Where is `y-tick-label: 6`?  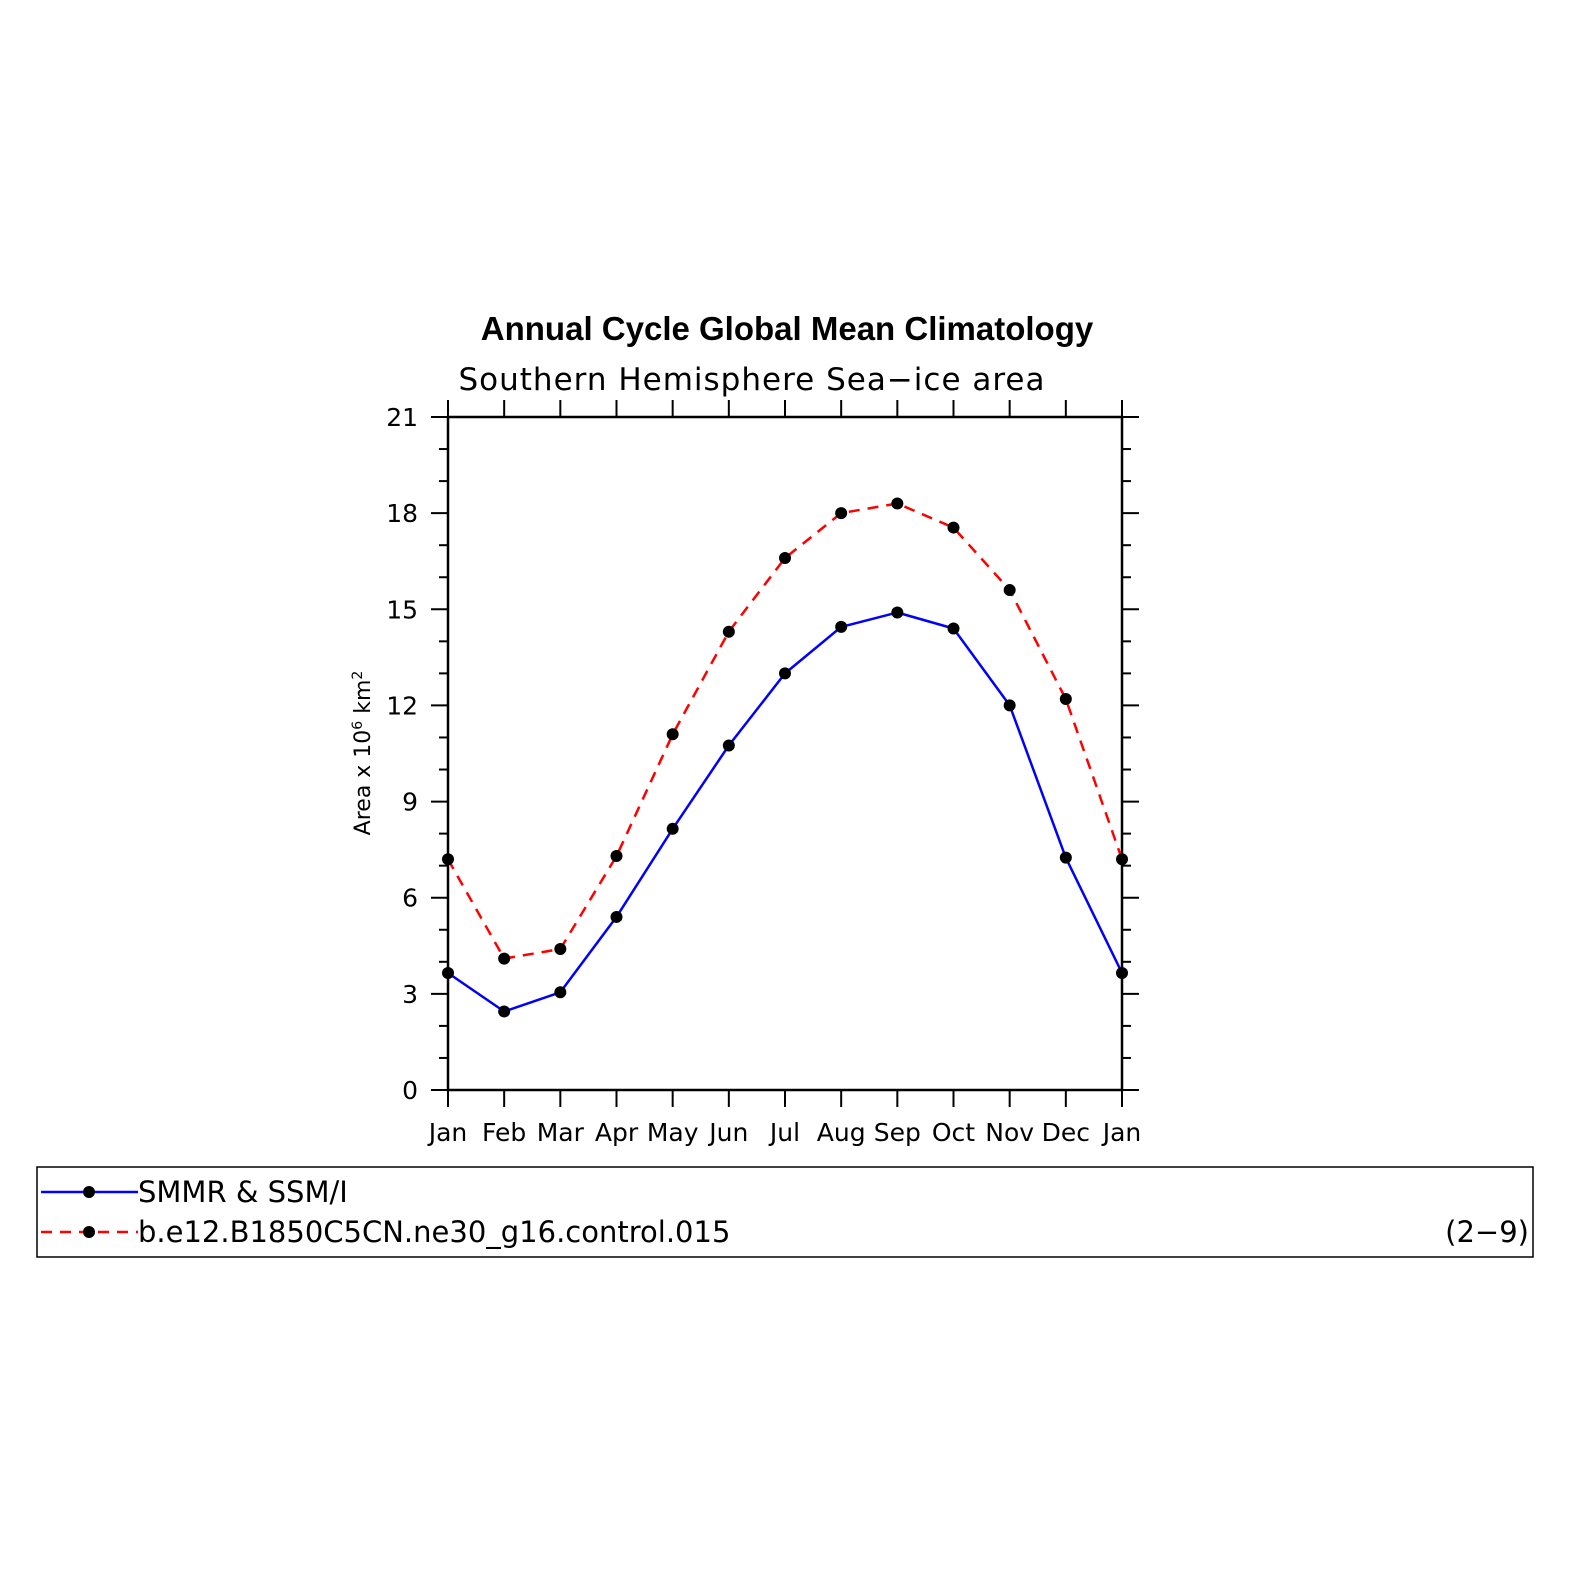
y-tick-label: 6 is located at coordinates (410, 898).